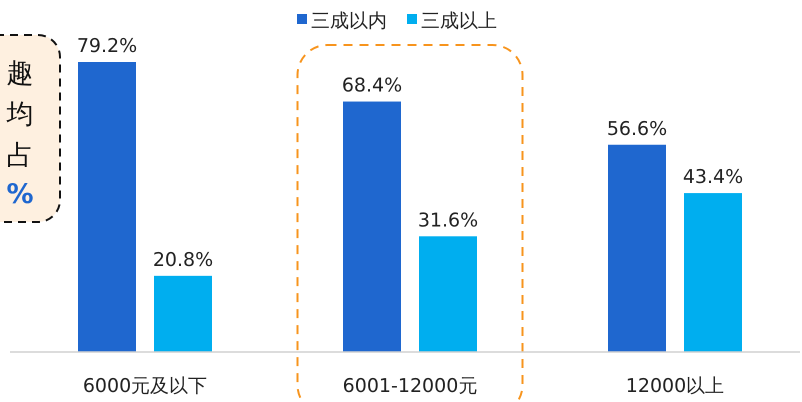  Describe the element at coordinates (20, 114) in the screenshot. I see `annotation: 趣均占` at that location.